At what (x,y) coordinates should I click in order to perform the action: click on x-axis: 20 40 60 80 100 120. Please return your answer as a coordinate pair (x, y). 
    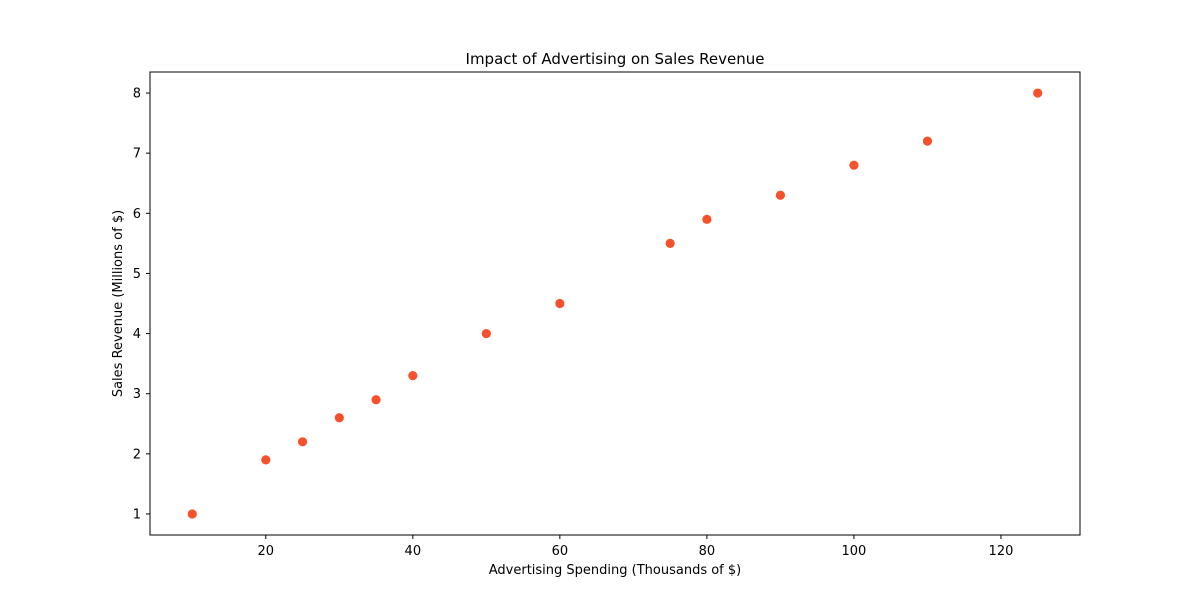
    Looking at the image, I should click on (636, 547).